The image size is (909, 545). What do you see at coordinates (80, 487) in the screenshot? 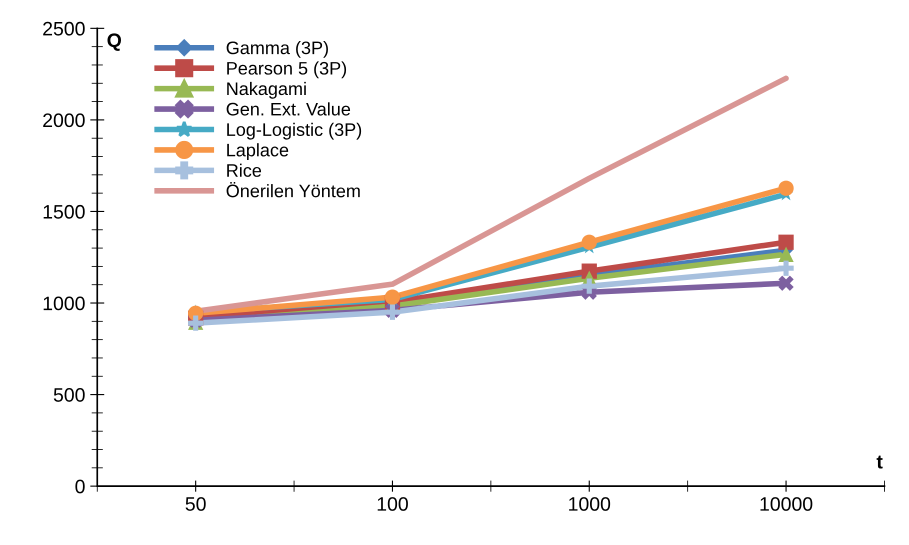
I see `y-tick-label: 0` at bounding box center [80, 487].